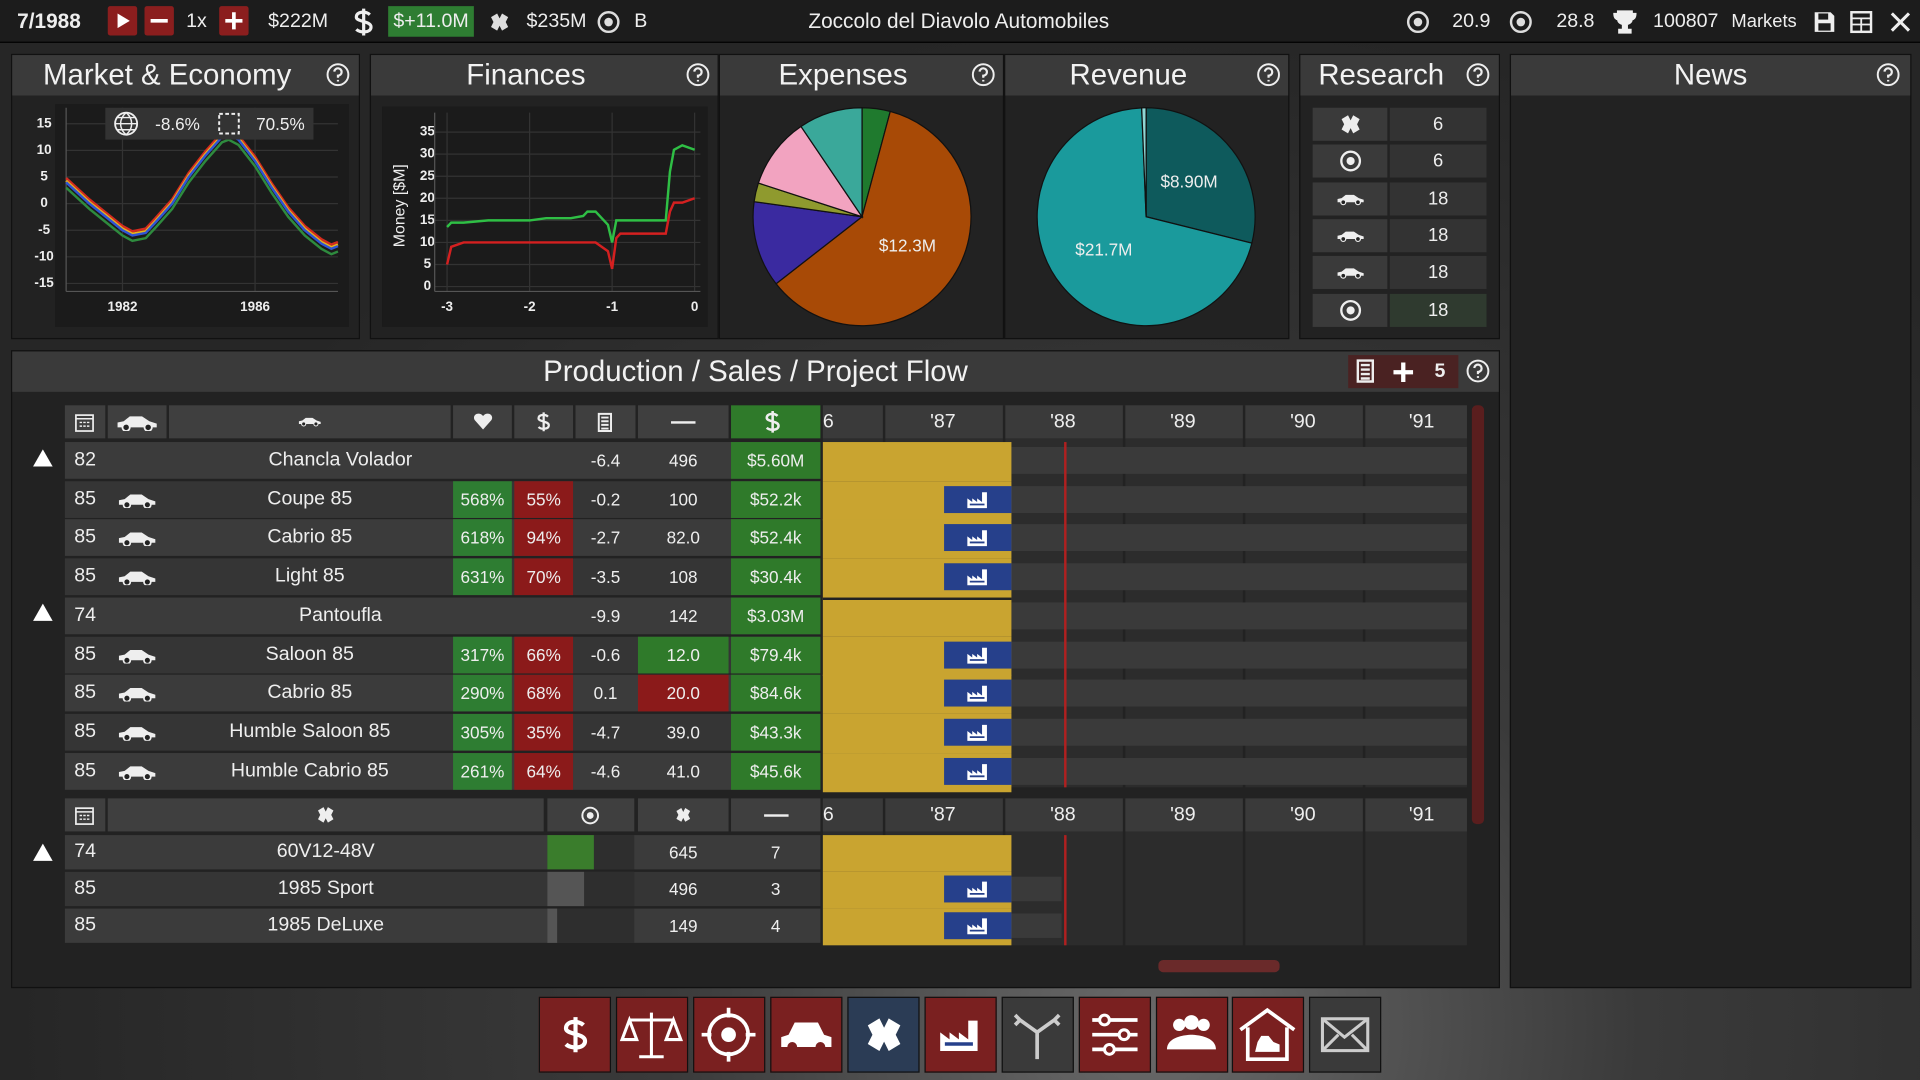 The height and width of the screenshot is (1080, 1920). What do you see at coordinates (310, 537) in the screenshot?
I see `model-name: Cabrio 85` at bounding box center [310, 537].